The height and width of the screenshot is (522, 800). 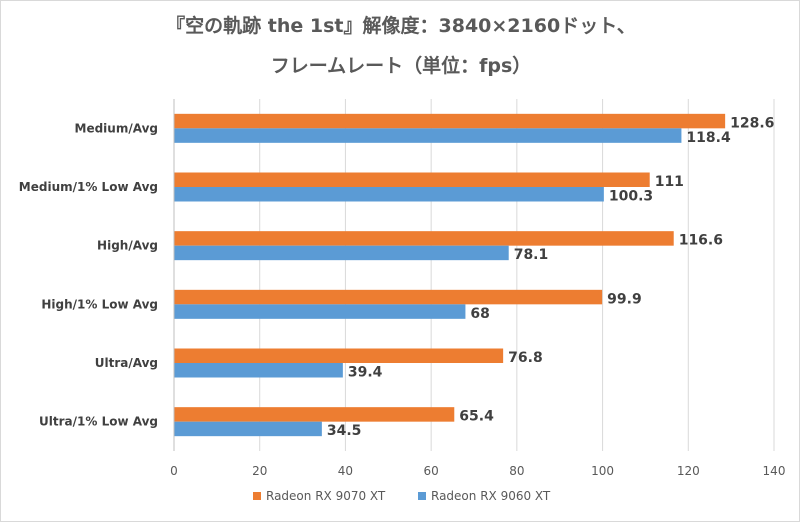 I want to click on data-label: 68, so click(x=479, y=314).